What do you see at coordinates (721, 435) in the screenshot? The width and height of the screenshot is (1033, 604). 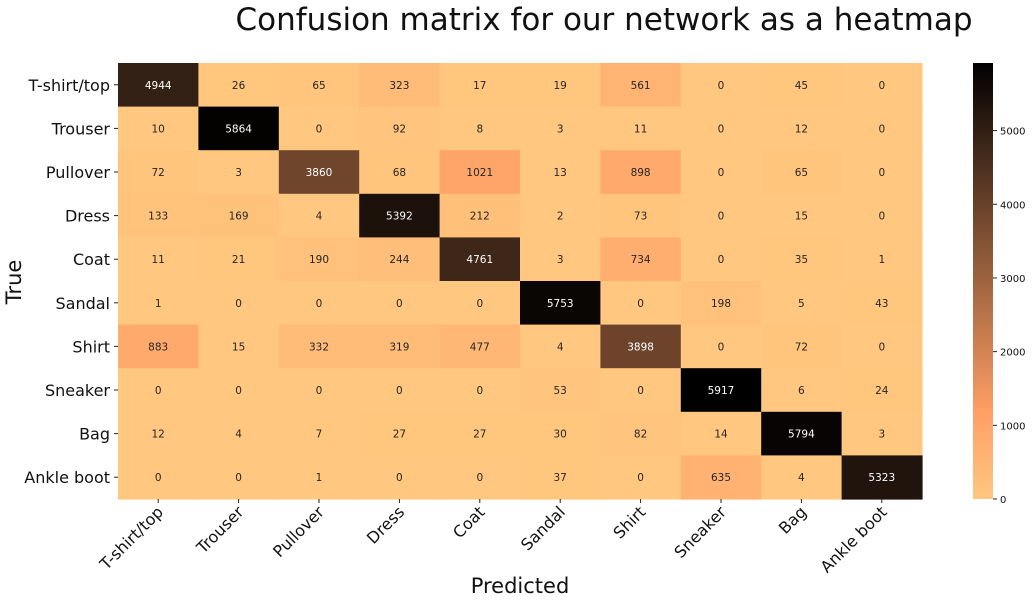 I see `cell-value-label: 14` at bounding box center [721, 435].